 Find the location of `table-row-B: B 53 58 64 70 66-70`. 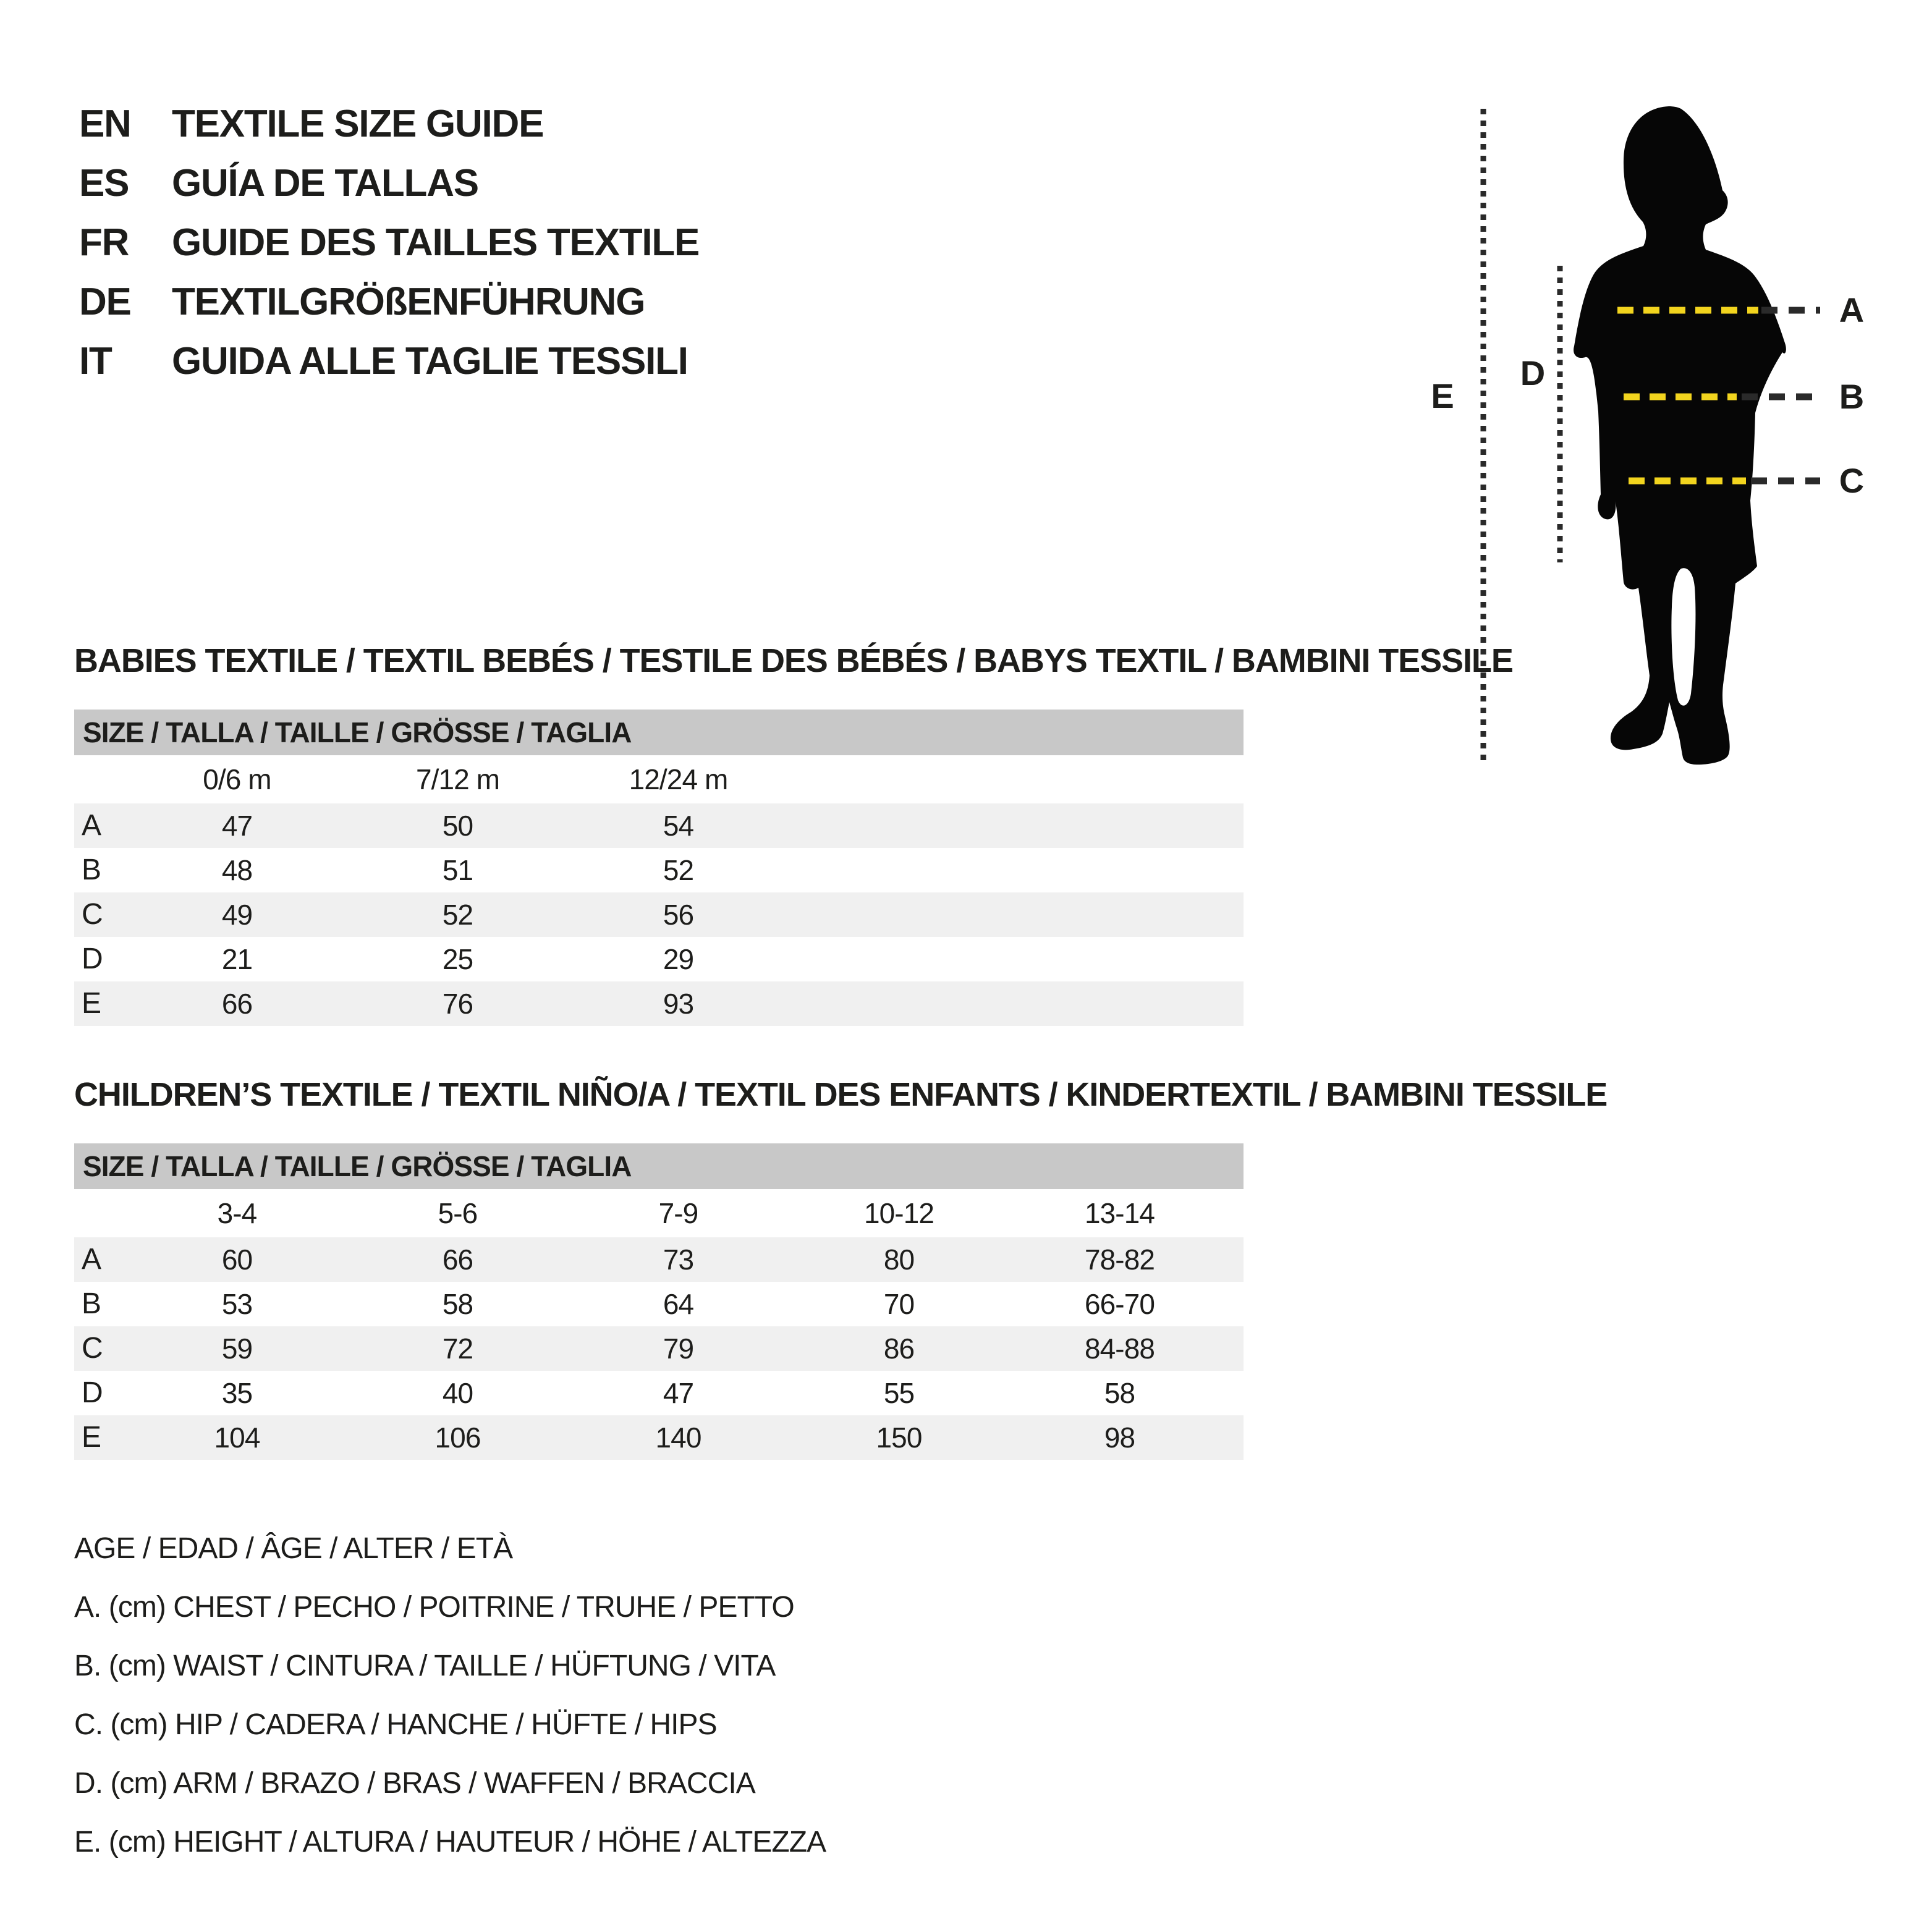

table-row-B: B 53 58 64 70 66-70 is located at coordinates (659, 1304).